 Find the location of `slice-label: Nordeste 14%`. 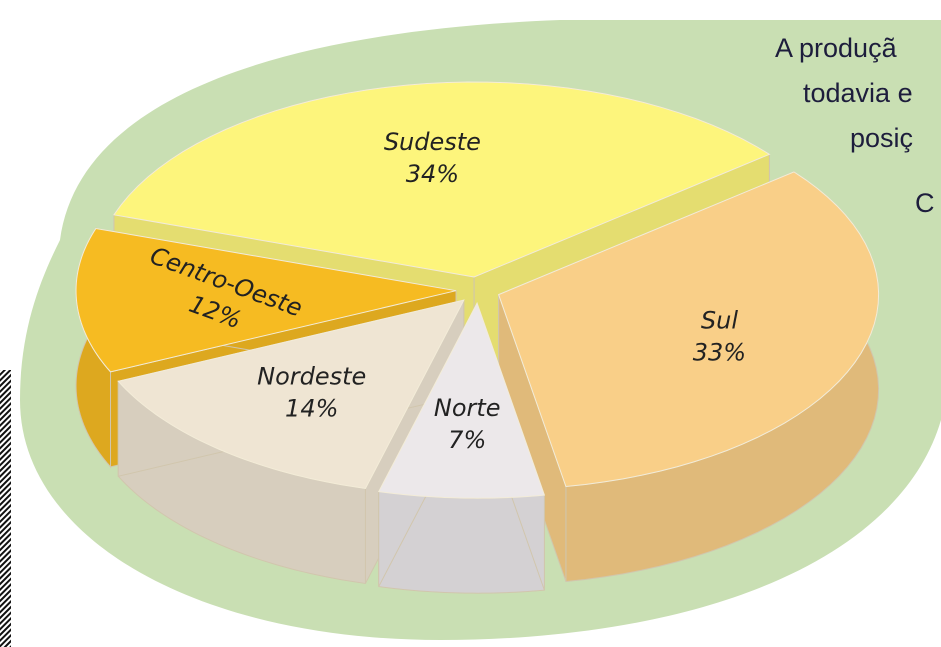

slice-label: Nordeste 14% is located at coordinates (311, 392).